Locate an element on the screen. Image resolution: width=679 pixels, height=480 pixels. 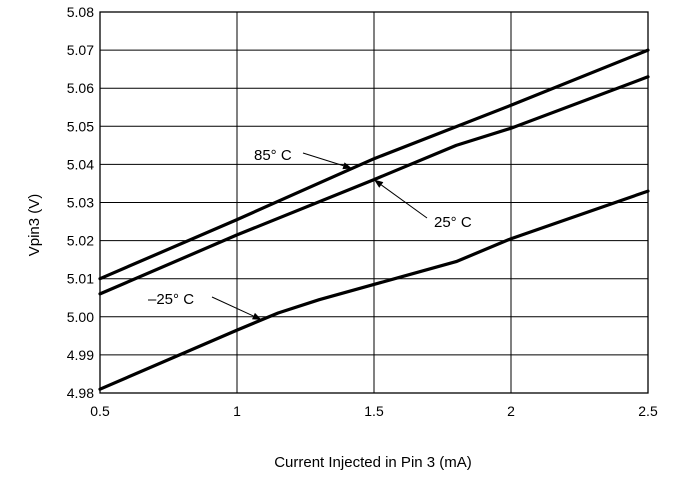
y-tick-label: 5.07 is located at coordinates (80, 50).